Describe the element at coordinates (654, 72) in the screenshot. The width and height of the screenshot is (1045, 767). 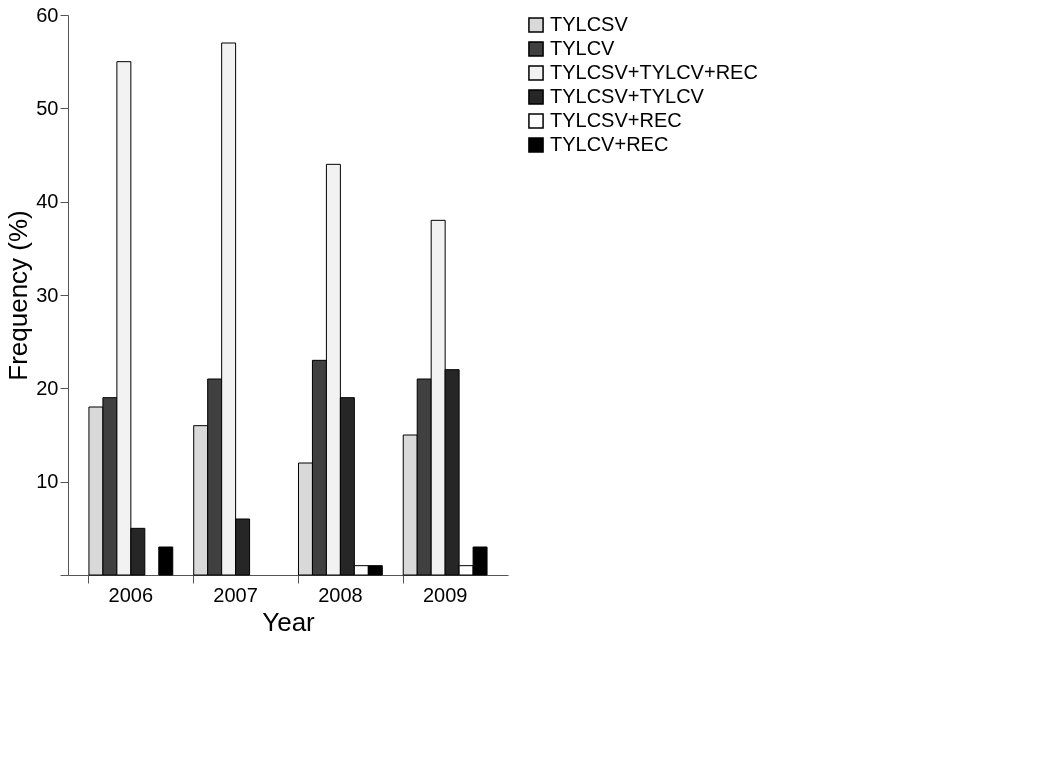
I see `legend-label: TYLCSV+TYLCV+REC` at that location.